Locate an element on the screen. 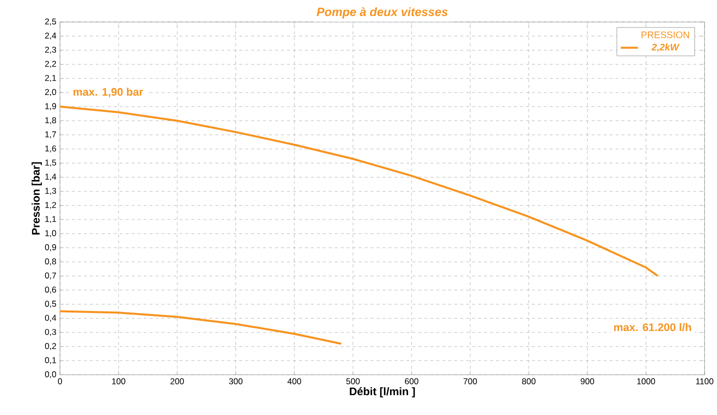 The height and width of the screenshot is (415, 717). y-tick-label: 0,8 is located at coordinates (50, 262).